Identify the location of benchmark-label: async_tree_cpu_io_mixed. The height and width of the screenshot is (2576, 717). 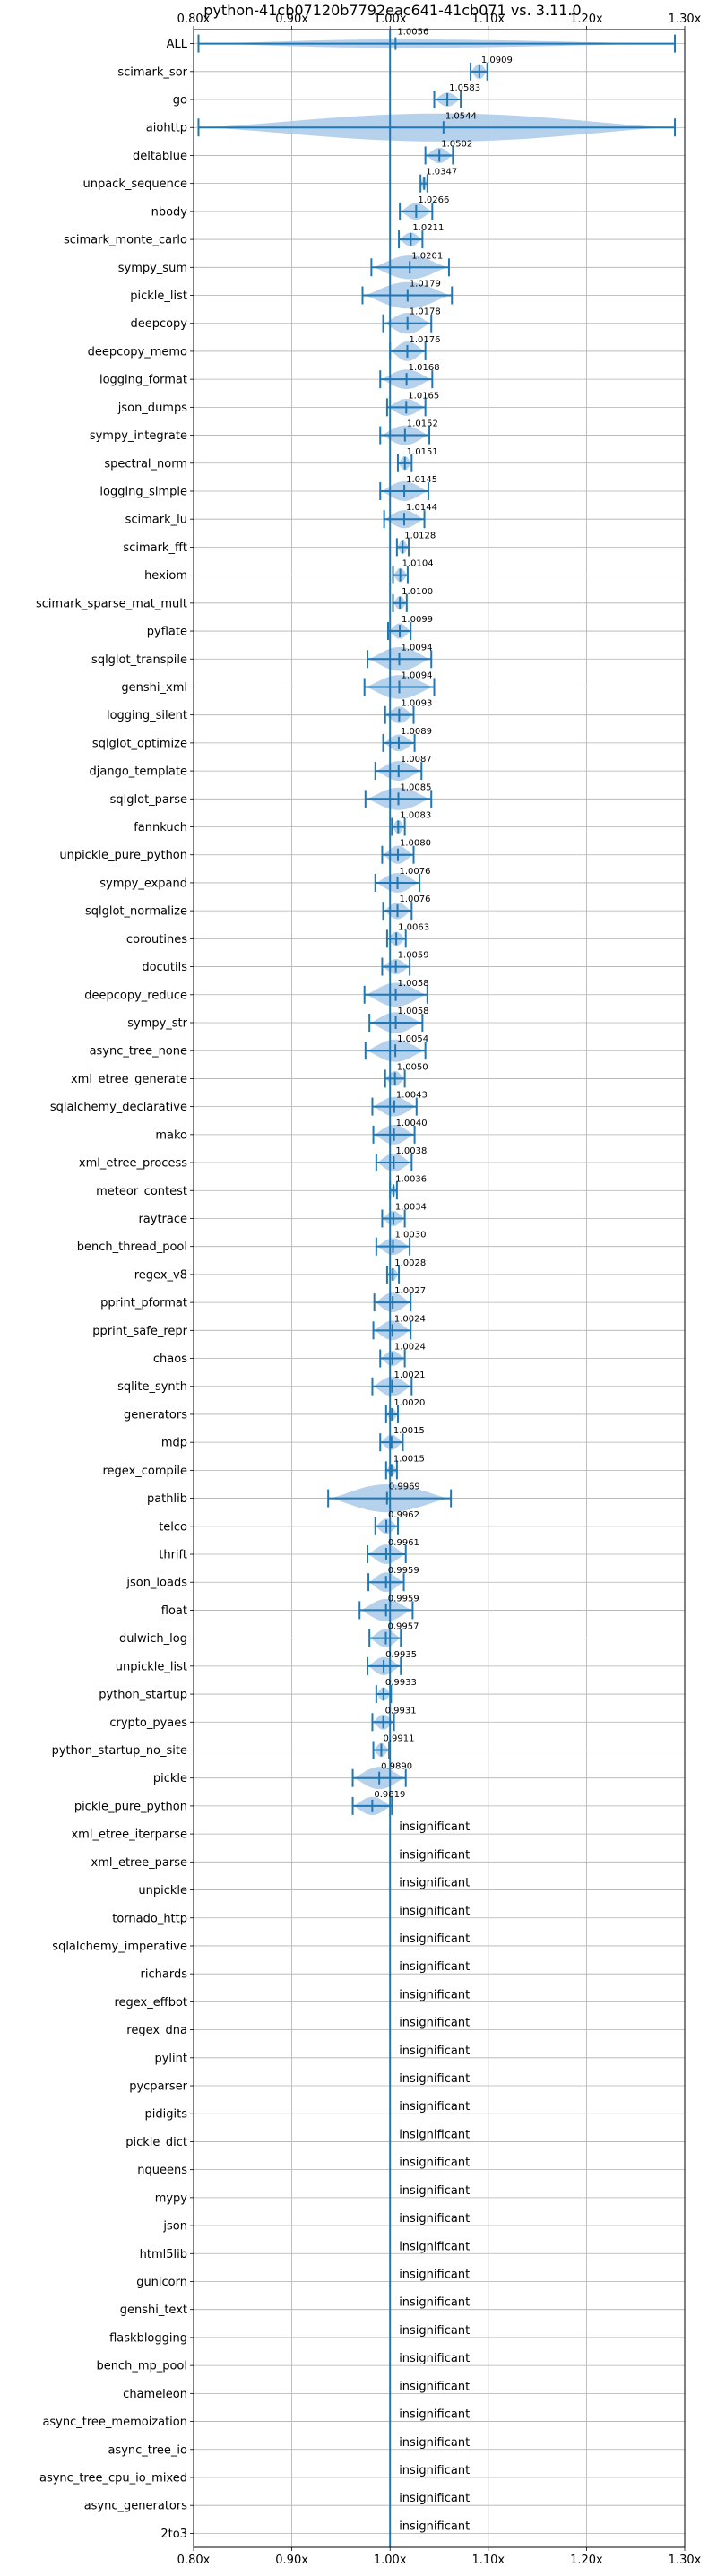
(113, 2478).